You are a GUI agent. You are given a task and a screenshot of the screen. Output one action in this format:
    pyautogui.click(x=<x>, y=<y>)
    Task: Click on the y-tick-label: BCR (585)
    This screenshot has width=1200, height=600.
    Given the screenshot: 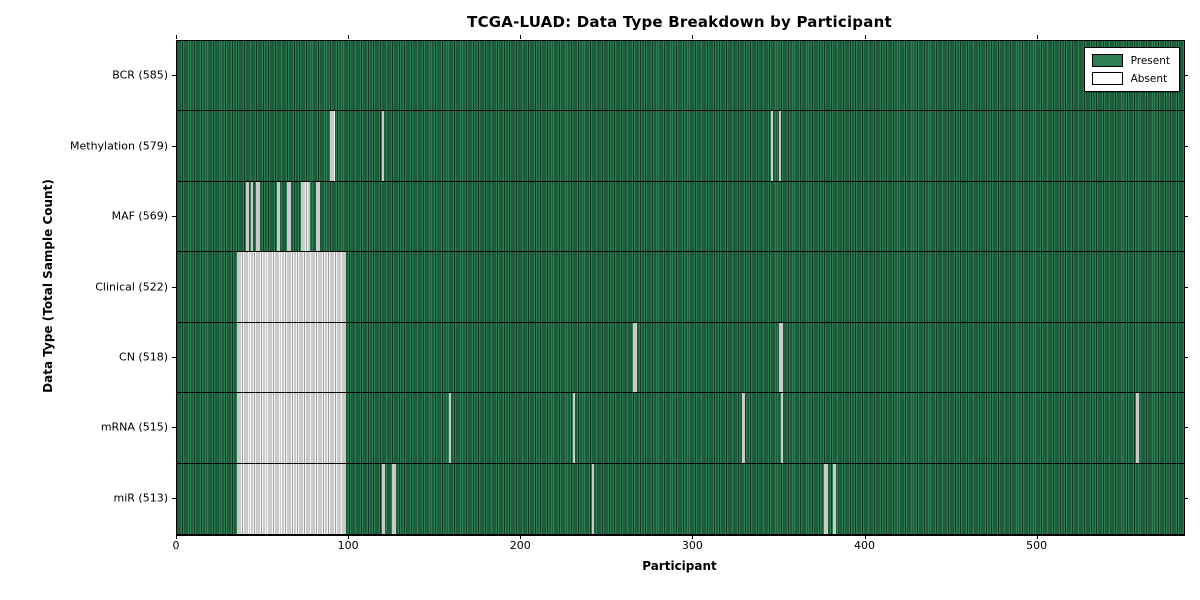 What is the action you would take?
    pyautogui.click(x=140, y=75)
    